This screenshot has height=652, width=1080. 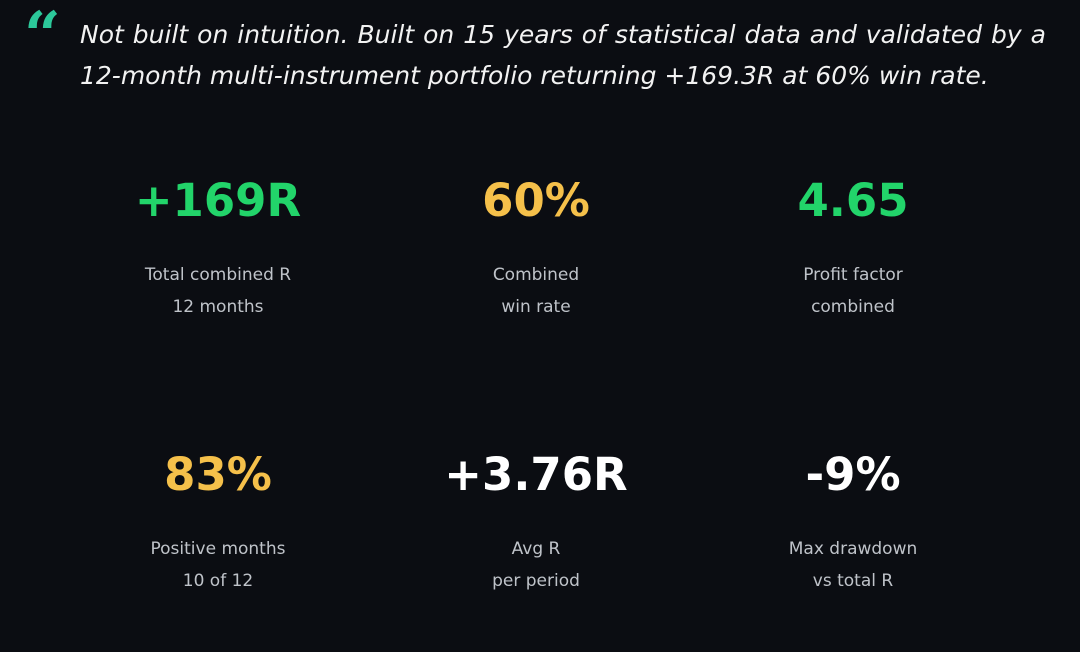 What do you see at coordinates (218, 200) in the screenshot?
I see `stat-value: +169R` at bounding box center [218, 200].